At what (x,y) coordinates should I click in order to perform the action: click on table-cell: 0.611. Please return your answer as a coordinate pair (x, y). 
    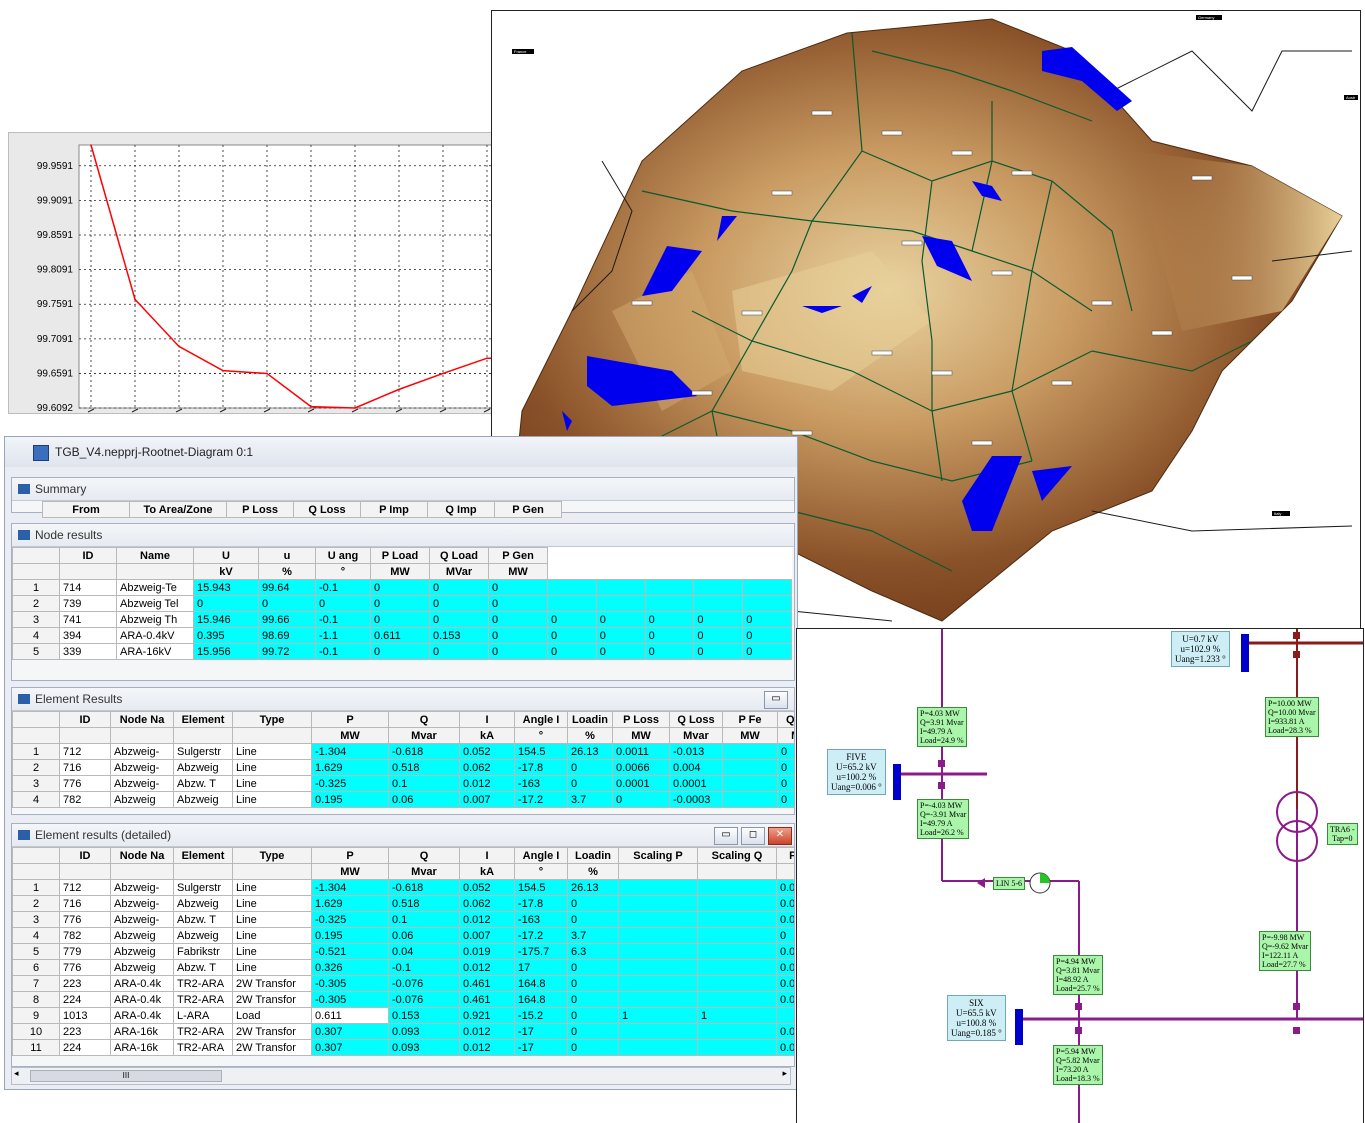
    Looking at the image, I should click on (400, 635).